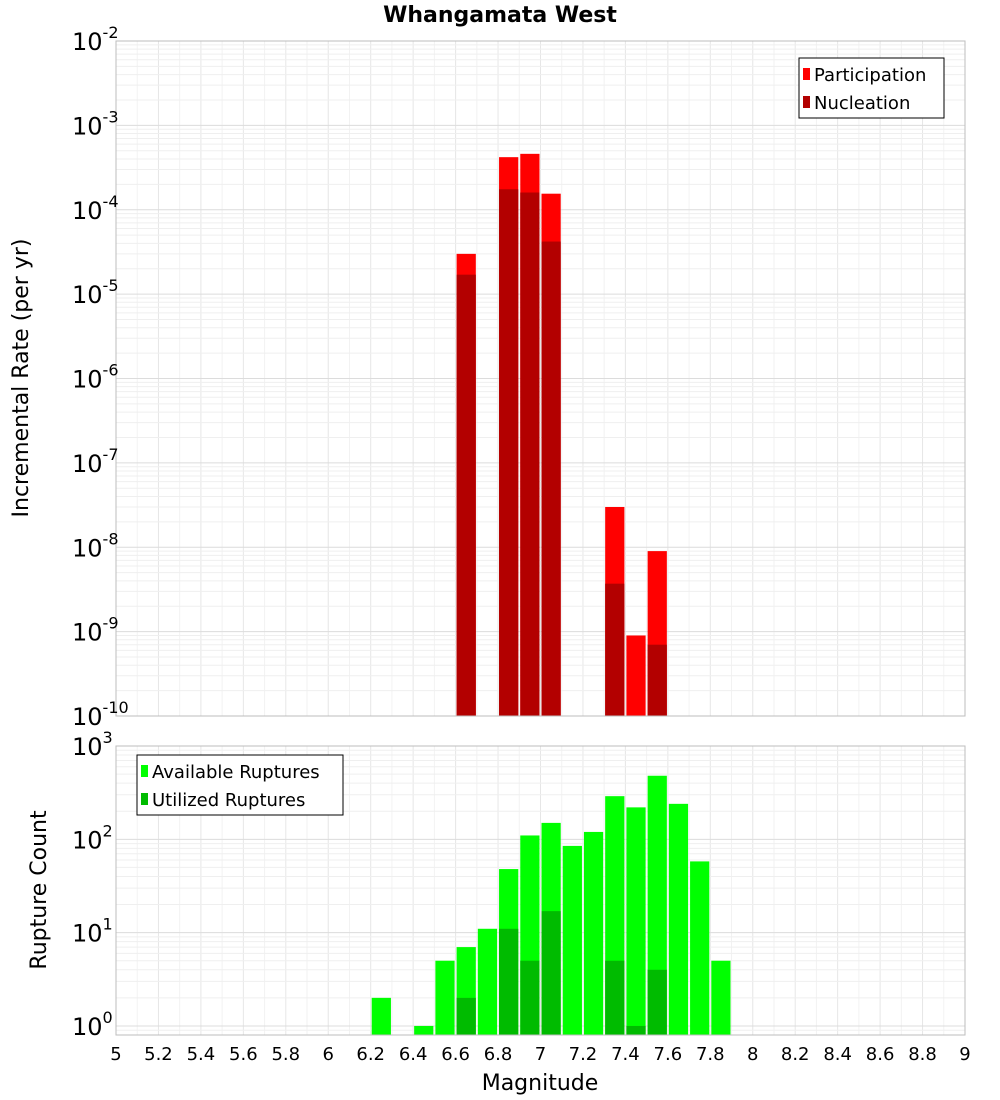 This screenshot has height=1100, width=1000. I want to click on legend-label: Available Ruptures, so click(236, 772).